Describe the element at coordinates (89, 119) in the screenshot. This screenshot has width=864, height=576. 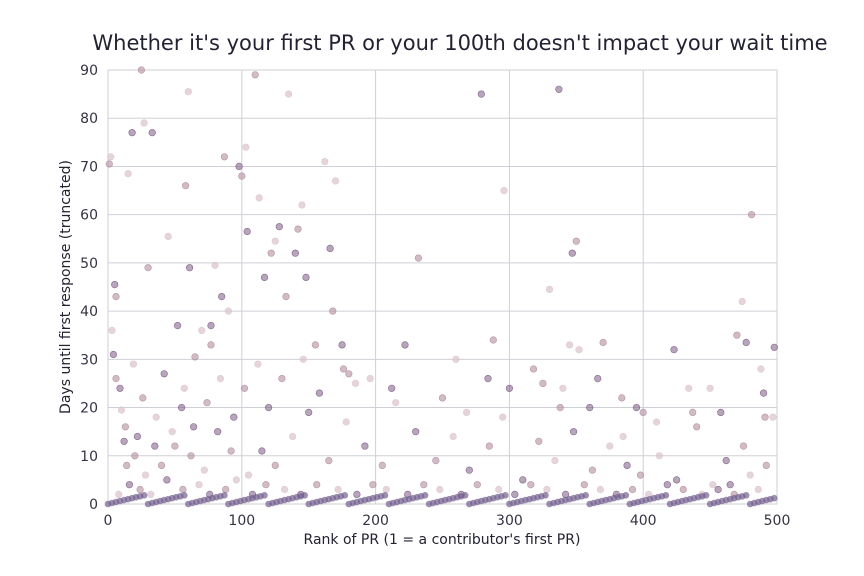
I see `y-tick-label: 80` at that location.